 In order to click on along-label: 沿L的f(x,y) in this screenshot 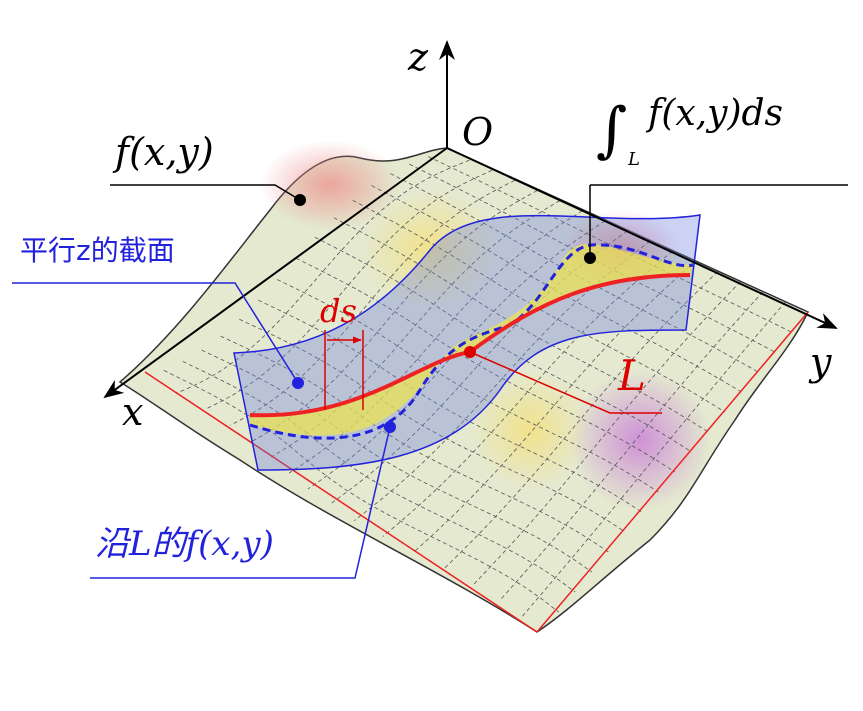, I will do `click(184, 544)`.